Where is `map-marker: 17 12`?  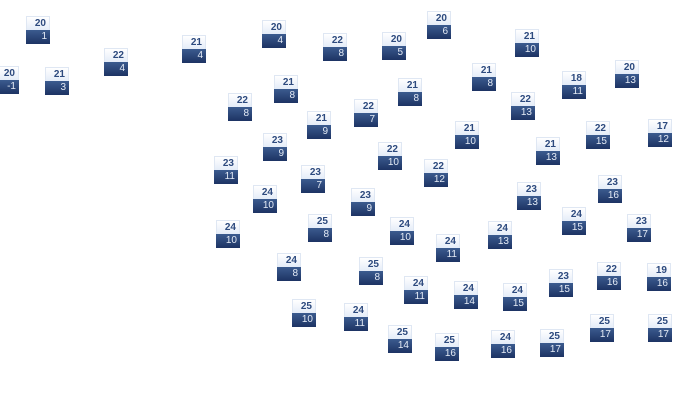
map-marker: 17 12 is located at coordinates (660, 133).